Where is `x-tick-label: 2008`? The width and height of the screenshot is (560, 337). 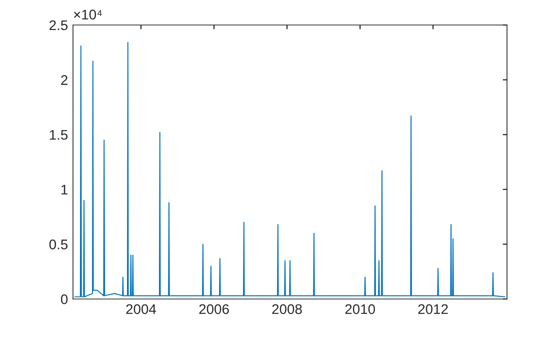
x-tick-label: 2008 is located at coordinates (287, 309).